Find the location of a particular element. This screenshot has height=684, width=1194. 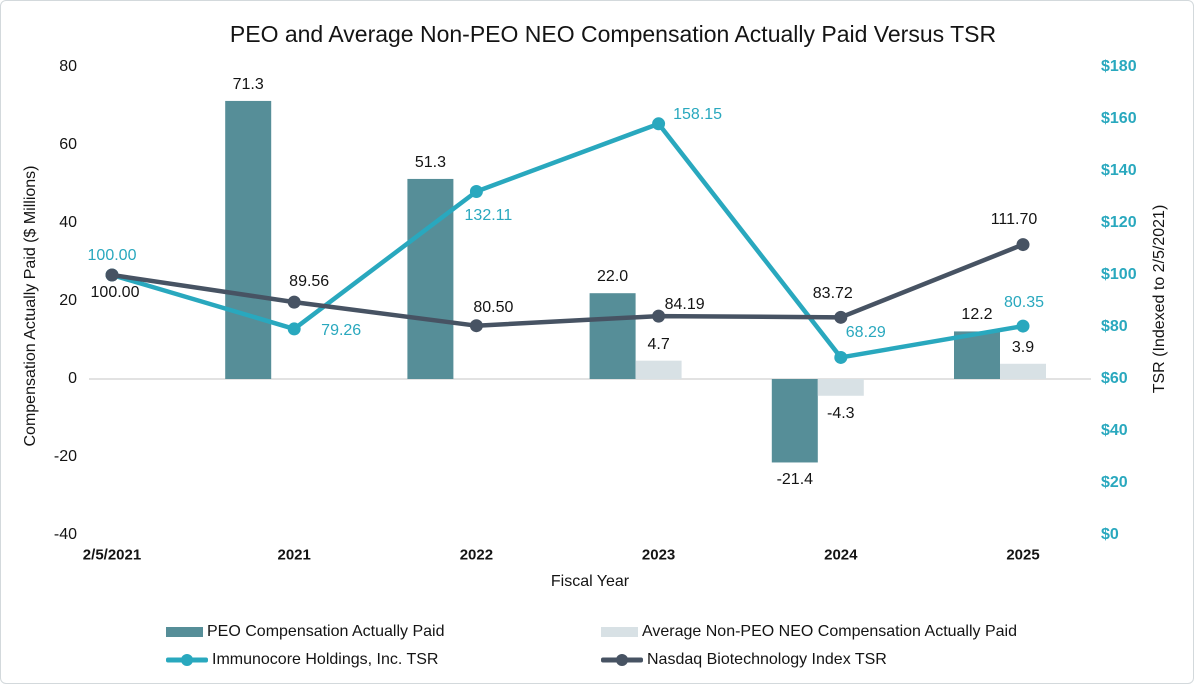

left-axis-tick-4: 0 is located at coordinates (72, 378).